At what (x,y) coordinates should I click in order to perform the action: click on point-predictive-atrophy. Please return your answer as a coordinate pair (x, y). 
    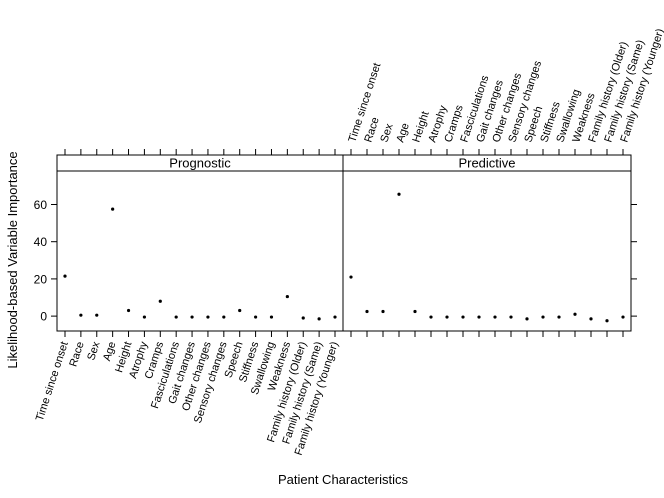
    Looking at the image, I should click on (431, 317).